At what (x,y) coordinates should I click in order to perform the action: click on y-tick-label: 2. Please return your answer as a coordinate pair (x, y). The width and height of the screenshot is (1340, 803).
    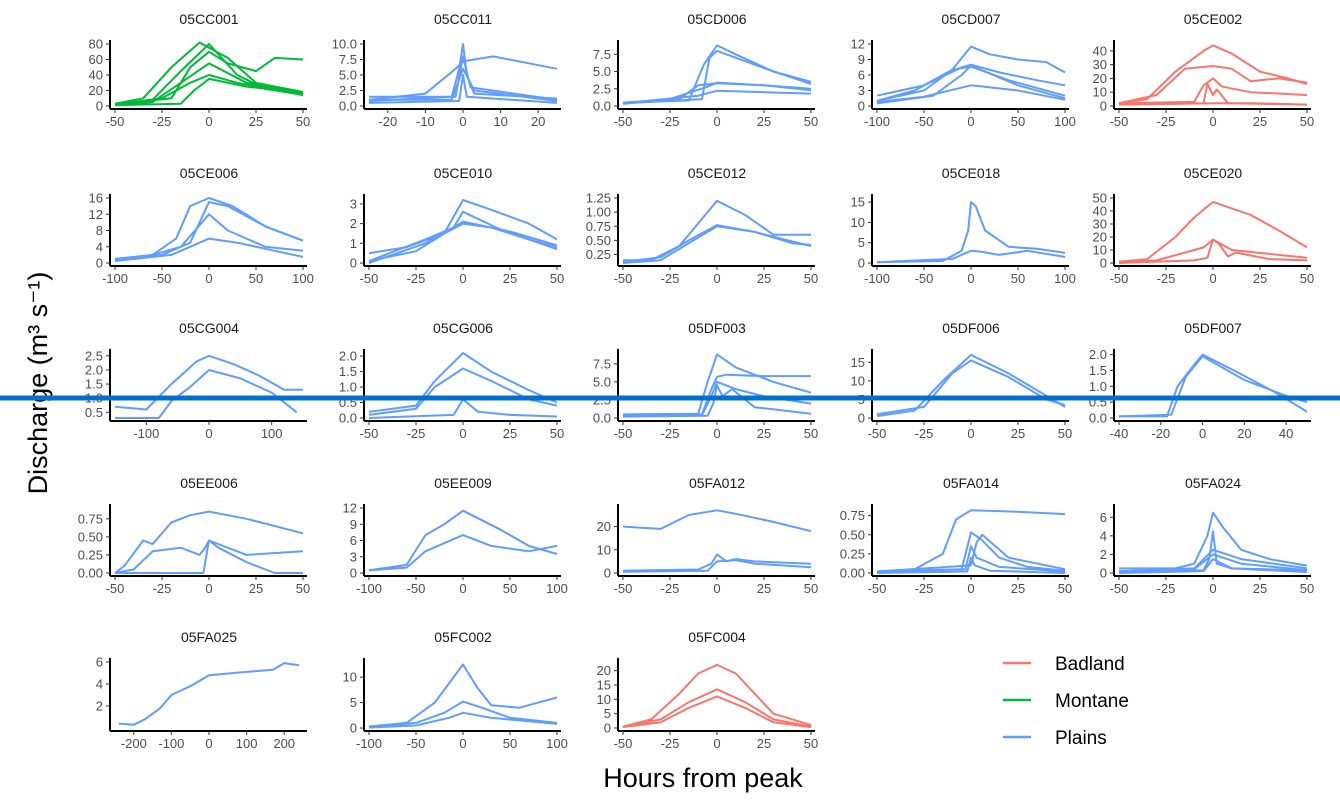
    Looking at the image, I should click on (353, 223).